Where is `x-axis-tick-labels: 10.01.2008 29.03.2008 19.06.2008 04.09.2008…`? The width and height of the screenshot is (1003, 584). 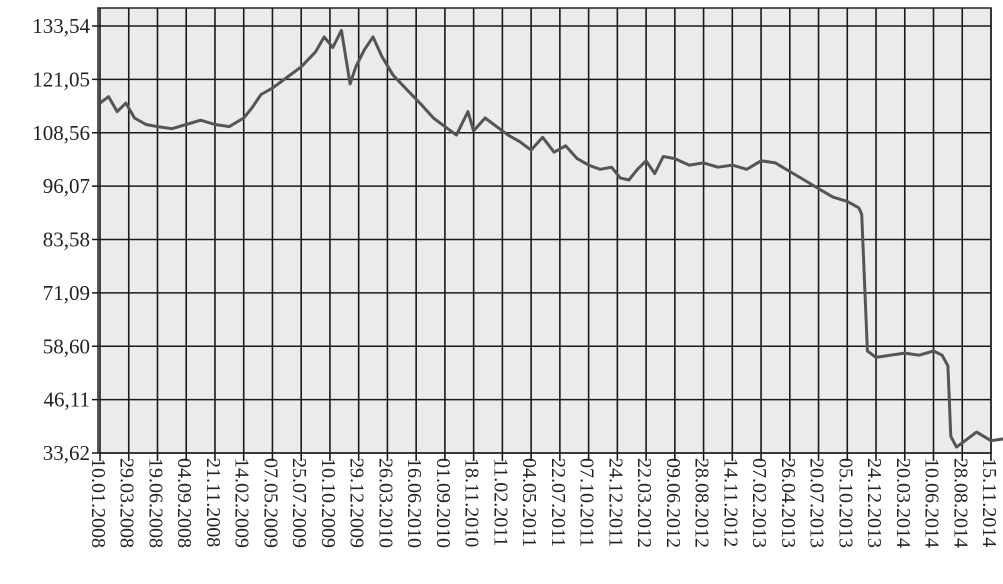
x-axis-tick-labels: 10.01.2008 29.03.2008 19.06.2008 04.09.2008… is located at coordinates (543, 503).